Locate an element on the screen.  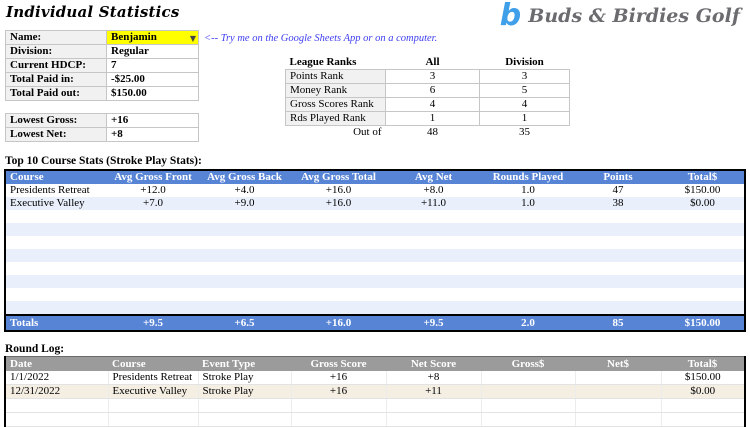
cell: 6 is located at coordinates (432, 90).